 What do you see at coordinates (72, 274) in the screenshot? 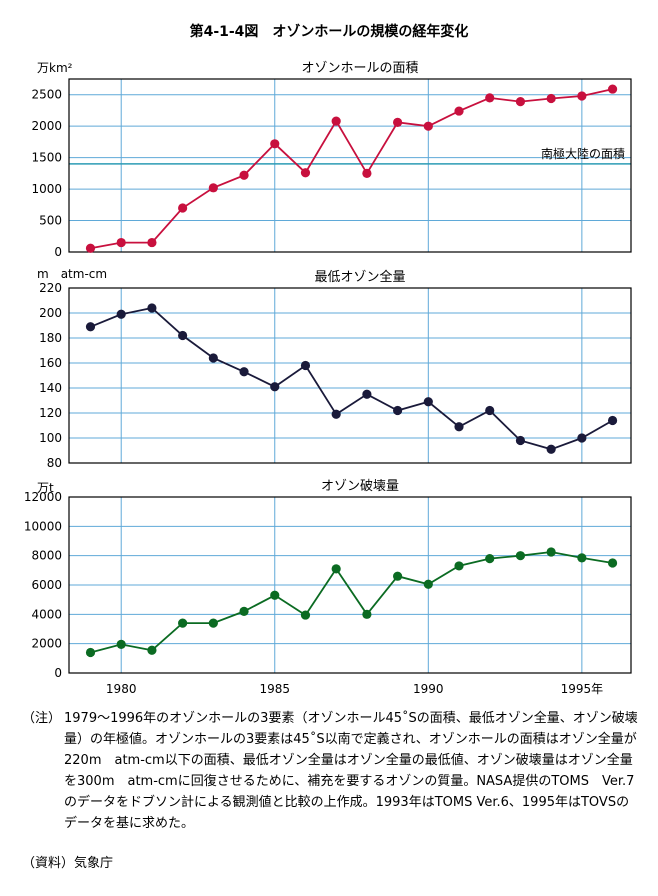
I see `y-axis-label: m atm-cm` at bounding box center [72, 274].